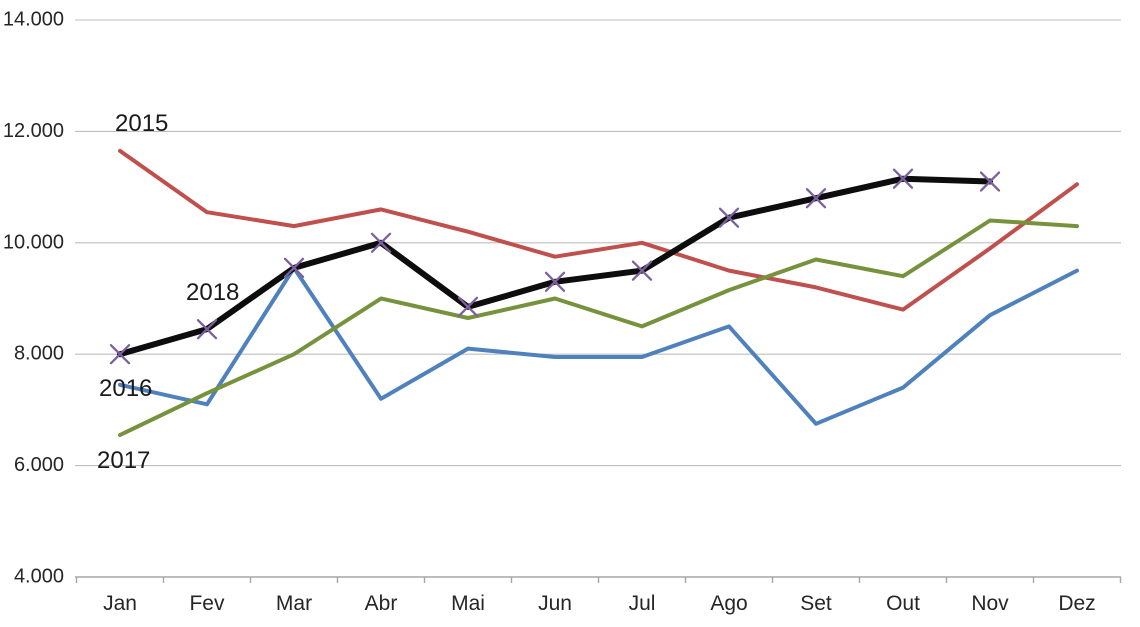 The height and width of the screenshot is (627, 1140). What do you see at coordinates (141, 123) in the screenshot?
I see `series-label-2015: 2015` at bounding box center [141, 123].